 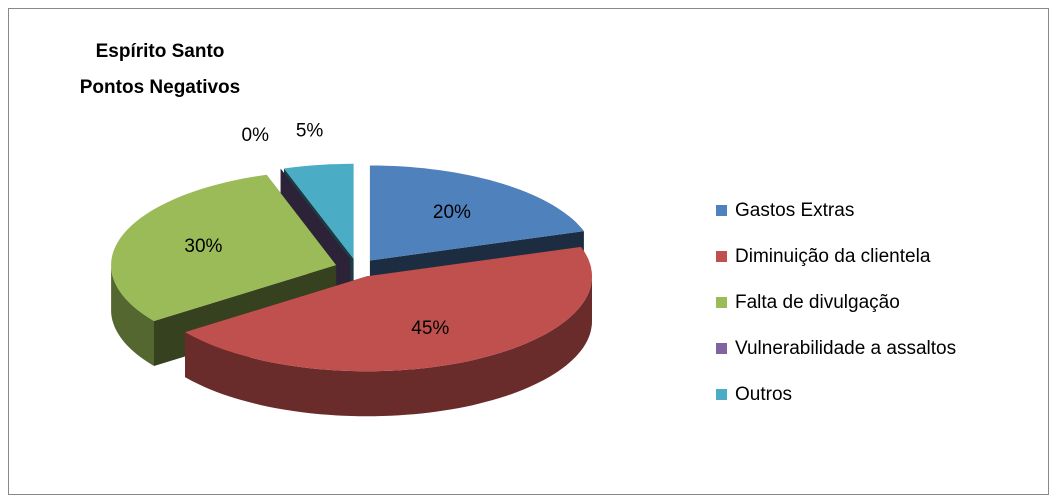 What do you see at coordinates (817, 302) in the screenshot?
I see `legend-label: Falta de divulgação` at bounding box center [817, 302].